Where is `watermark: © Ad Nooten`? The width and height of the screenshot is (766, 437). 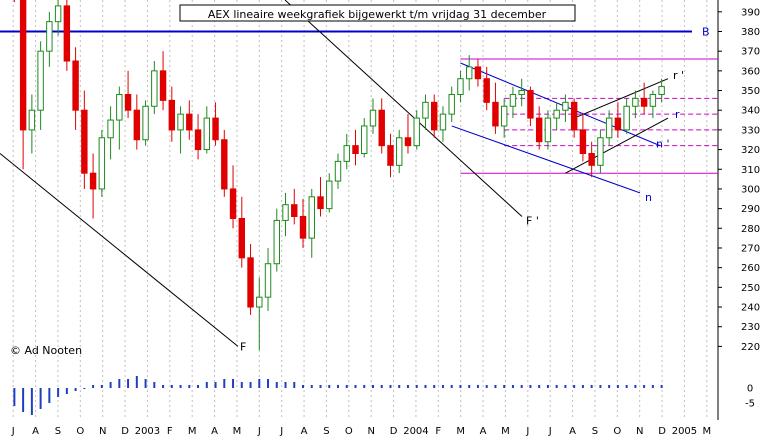 watermark: © Ad Nooten is located at coordinates (46, 350).